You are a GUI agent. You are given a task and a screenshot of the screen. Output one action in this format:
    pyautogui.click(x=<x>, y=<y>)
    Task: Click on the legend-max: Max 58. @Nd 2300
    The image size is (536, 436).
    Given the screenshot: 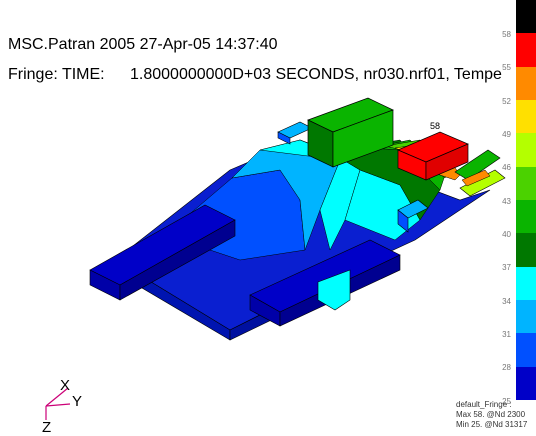 What is the action you would take?
    pyautogui.click(x=491, y=414)
    